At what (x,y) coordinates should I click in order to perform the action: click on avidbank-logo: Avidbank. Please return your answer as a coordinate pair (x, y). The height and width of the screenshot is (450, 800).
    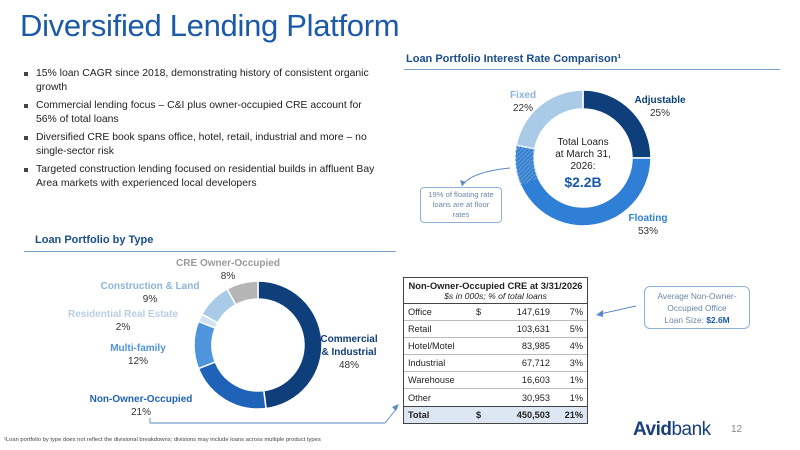
    Looking at the image, I should click on (672, 430).